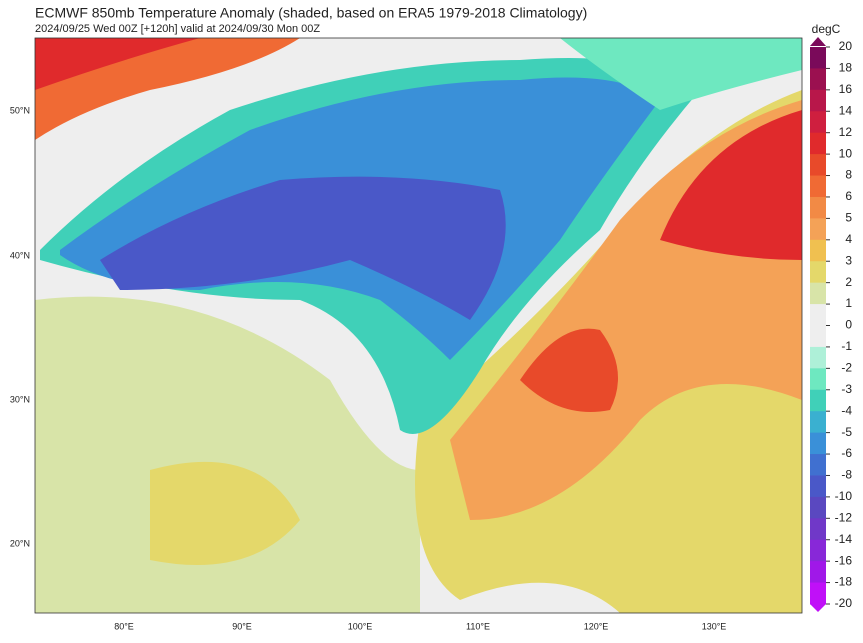 The width and height of the screenshot is (863, 643). Describe the element at coordinates (818, 608) in the screenshot. I see `colorbar-extend-bottom` at that location.